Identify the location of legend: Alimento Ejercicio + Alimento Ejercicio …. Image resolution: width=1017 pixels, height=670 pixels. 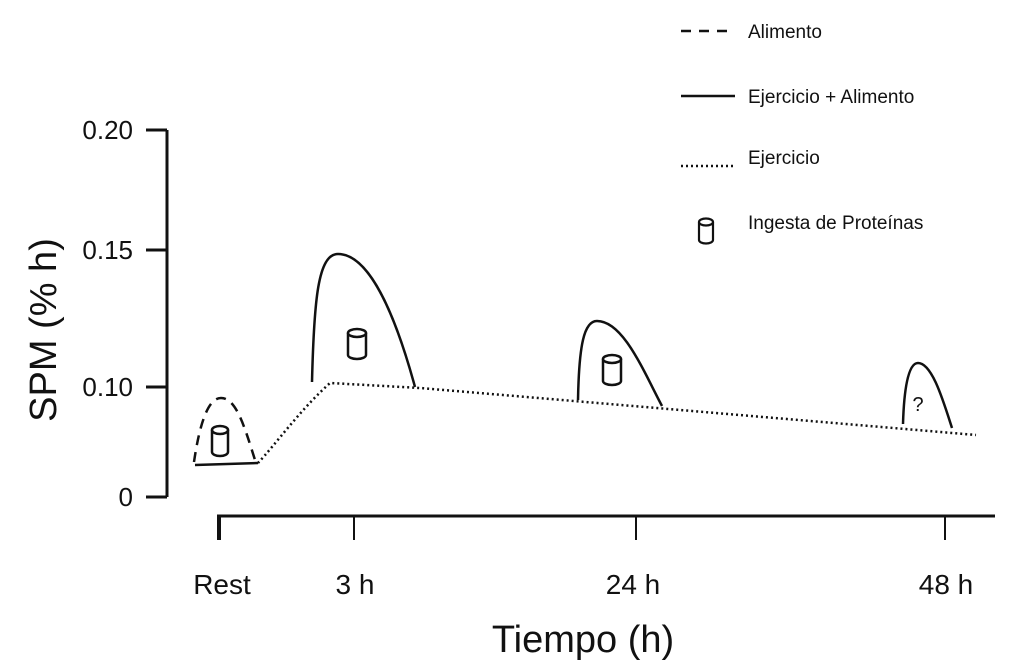
(802, 133).